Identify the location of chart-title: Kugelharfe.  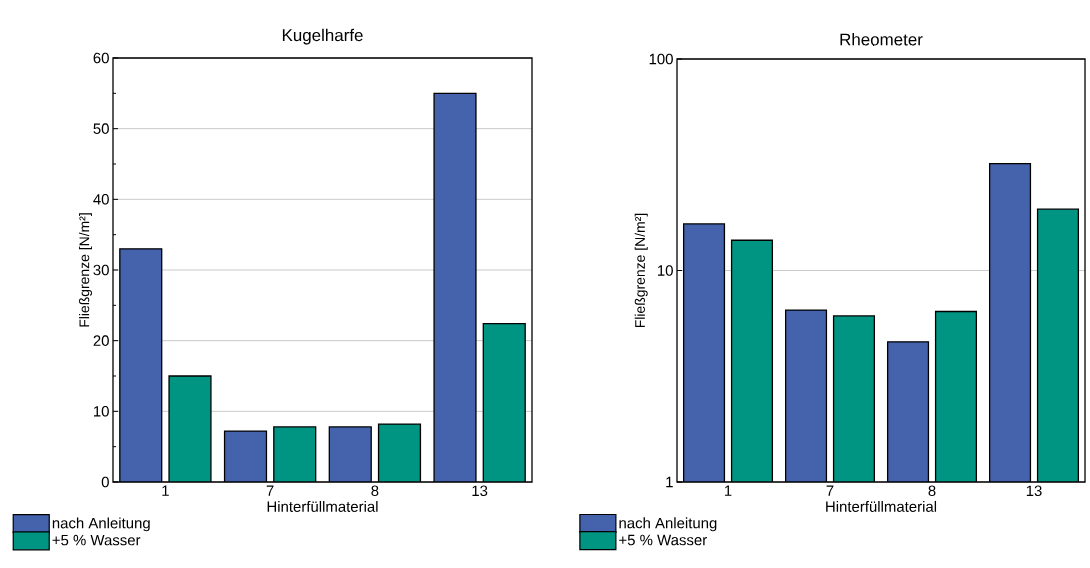
(322, 36).